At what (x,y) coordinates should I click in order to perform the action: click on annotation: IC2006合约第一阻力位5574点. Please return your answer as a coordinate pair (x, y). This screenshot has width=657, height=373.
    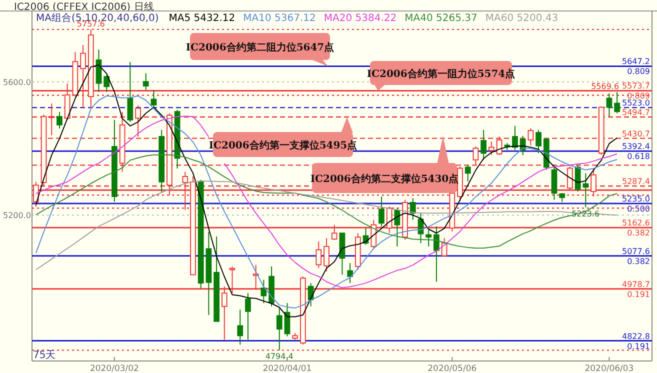
    Looking at the image, I should click on (441, 74).